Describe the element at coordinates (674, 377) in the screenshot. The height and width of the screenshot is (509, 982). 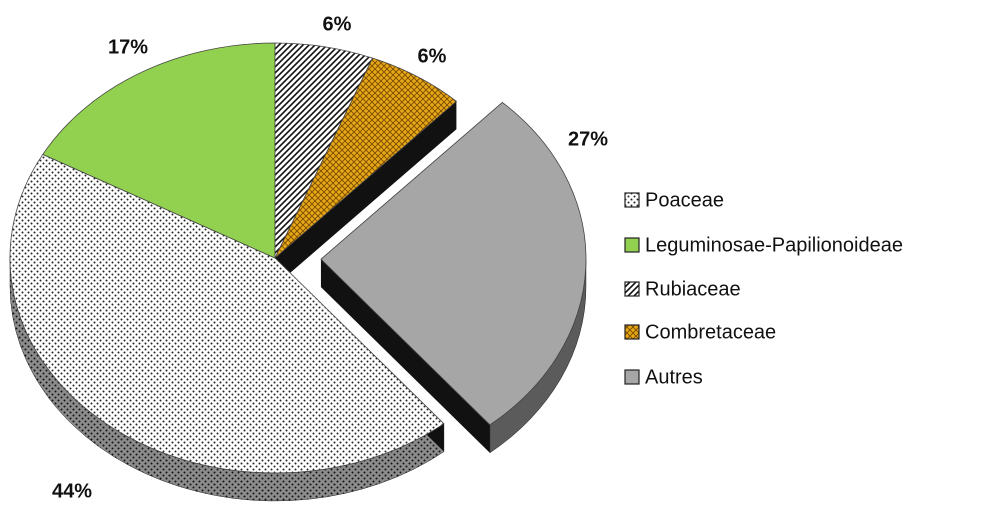
I see `legend-label: Autres` at that location.